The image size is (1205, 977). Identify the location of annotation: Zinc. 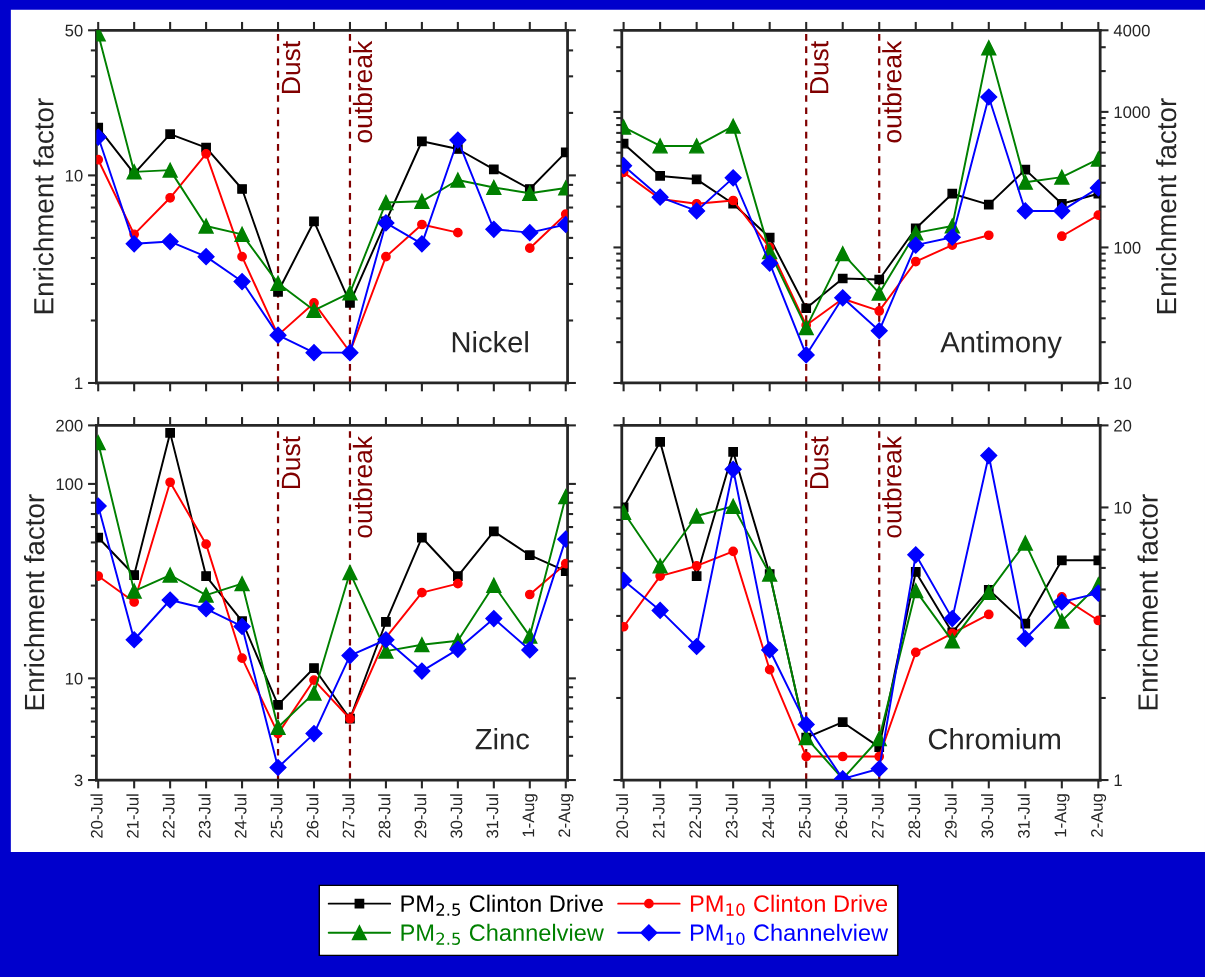
(502, 739).